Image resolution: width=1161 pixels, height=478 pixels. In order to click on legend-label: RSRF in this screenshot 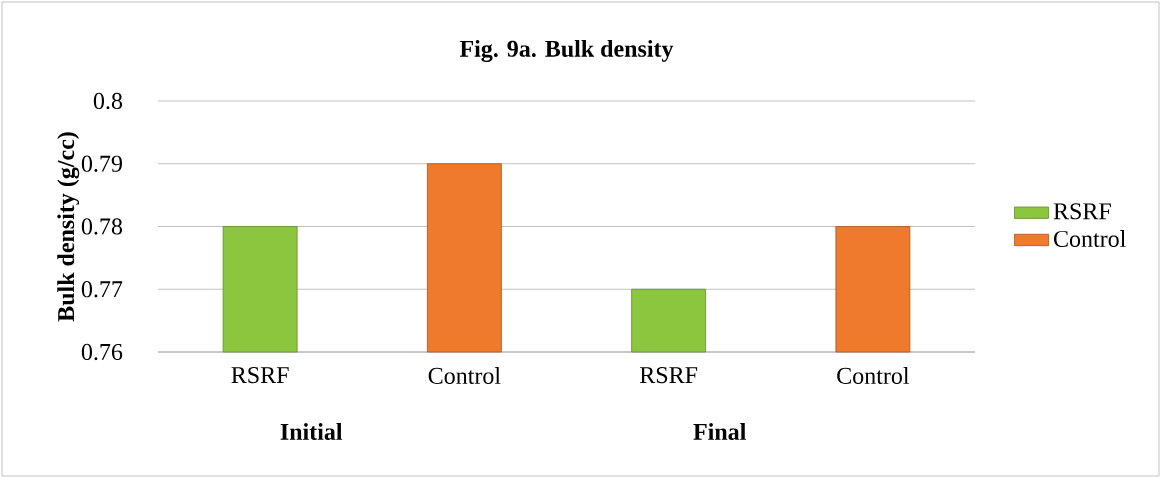, I will do `click(1082, 211)`.